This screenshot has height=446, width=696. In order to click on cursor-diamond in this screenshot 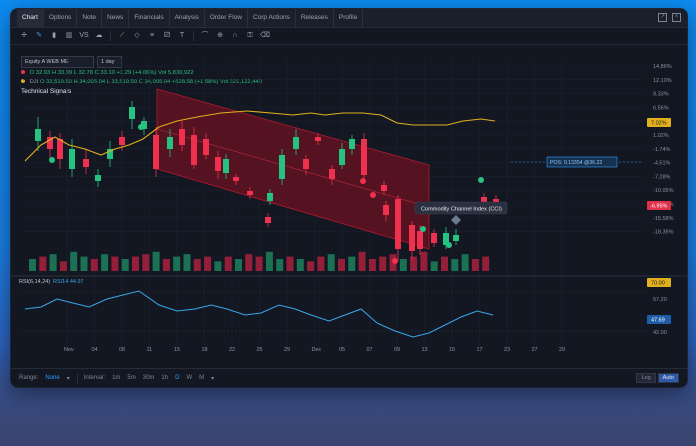, I will do `click(456, 220)`.